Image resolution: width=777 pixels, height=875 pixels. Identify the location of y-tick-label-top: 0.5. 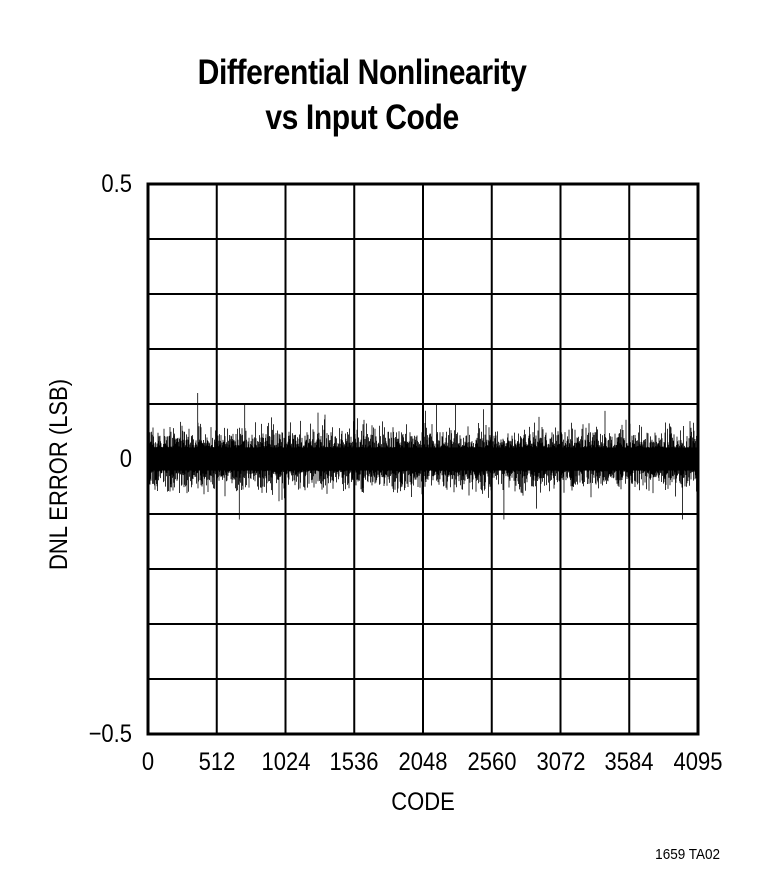
(116, 184).